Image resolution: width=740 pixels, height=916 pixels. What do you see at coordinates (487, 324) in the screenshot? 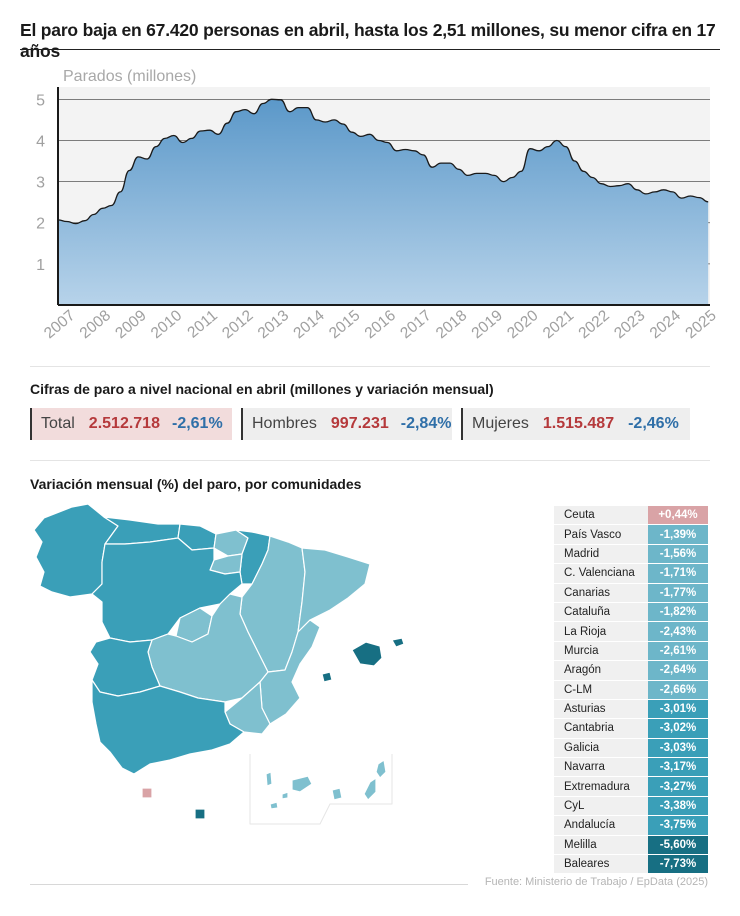
I see `x-tick-label: 2019` at bounding box center [487, 324].